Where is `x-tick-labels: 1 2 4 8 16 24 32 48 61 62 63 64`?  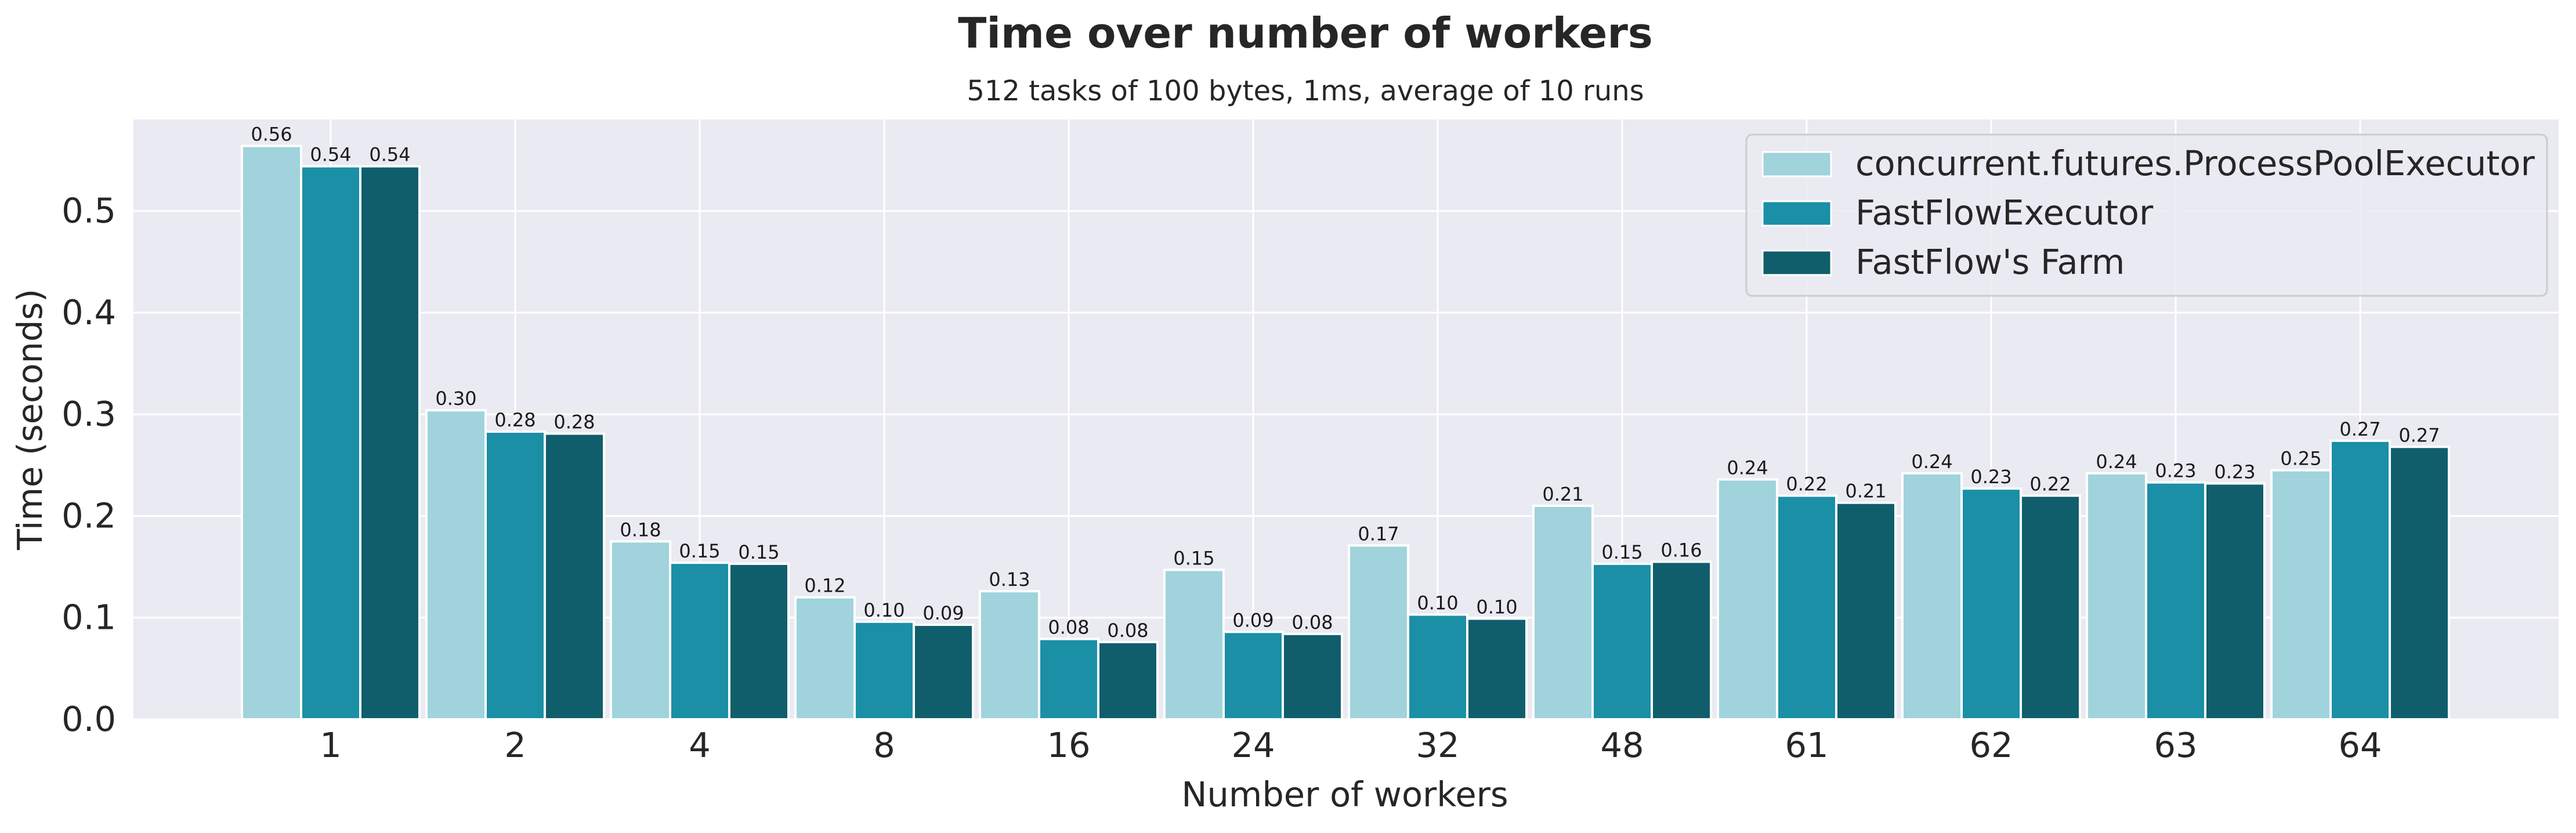
x-tick-labels: 1 2 4 8 16 24 32 48 61 62 63 64 is located at coordinates (1351, 745).